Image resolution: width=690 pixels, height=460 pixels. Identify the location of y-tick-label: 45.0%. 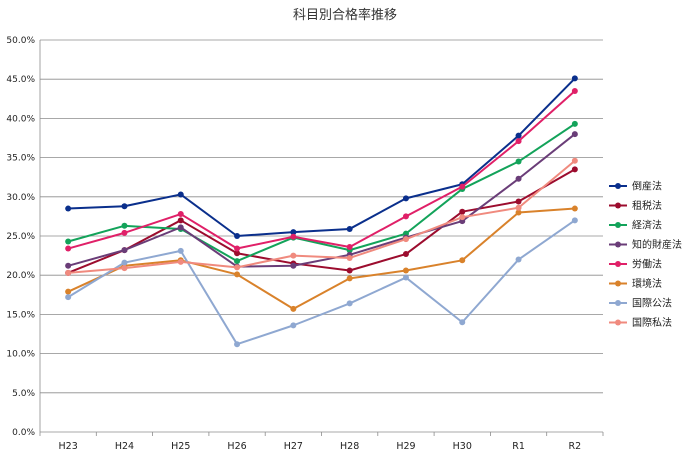
(20, 80).